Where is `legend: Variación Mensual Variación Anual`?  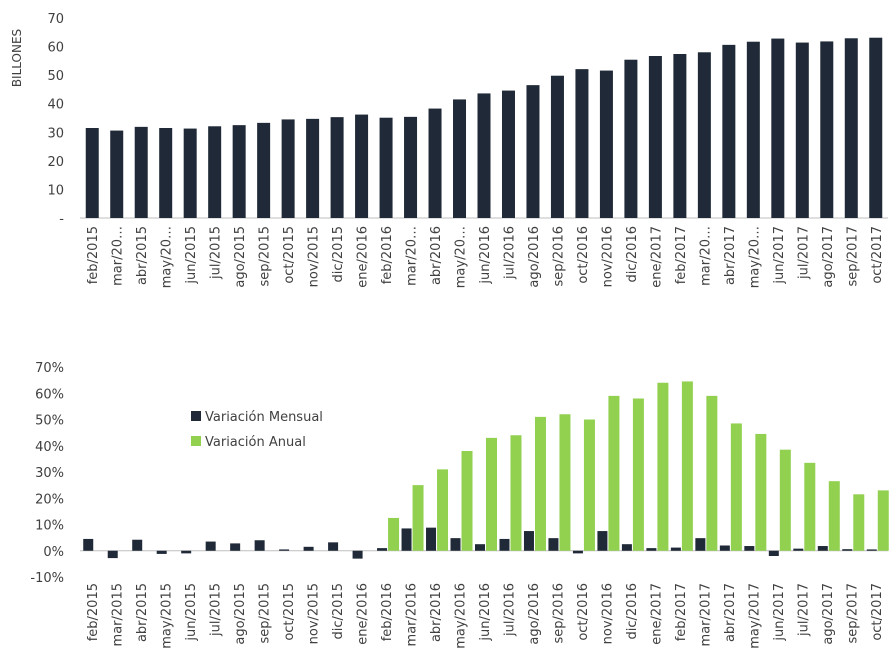
legend: Variación Mensual Variación Anual is located at coordinates (257, 430).